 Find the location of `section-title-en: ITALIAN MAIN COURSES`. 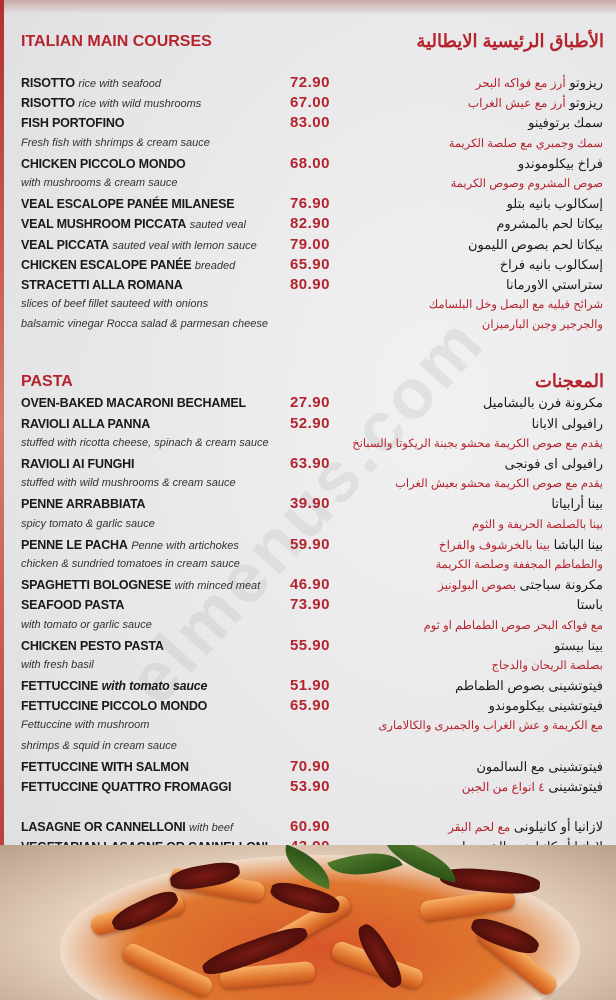

section-title-en: ITALIAN MAIN COURSES is located at coordinates (116, 41).